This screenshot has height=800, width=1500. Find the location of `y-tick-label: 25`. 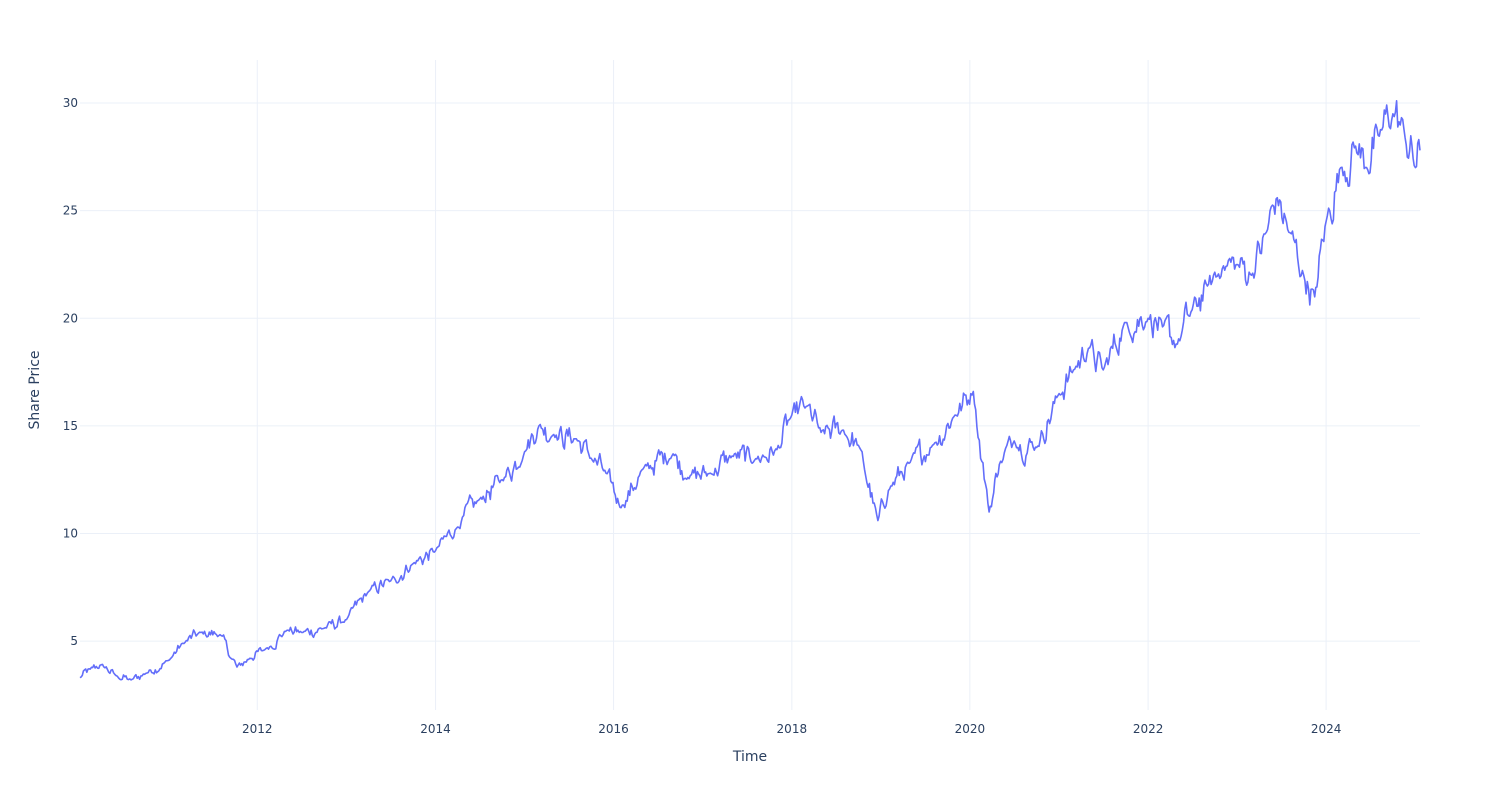

y-tick-label: 25 is located at coordinates (70, 211).